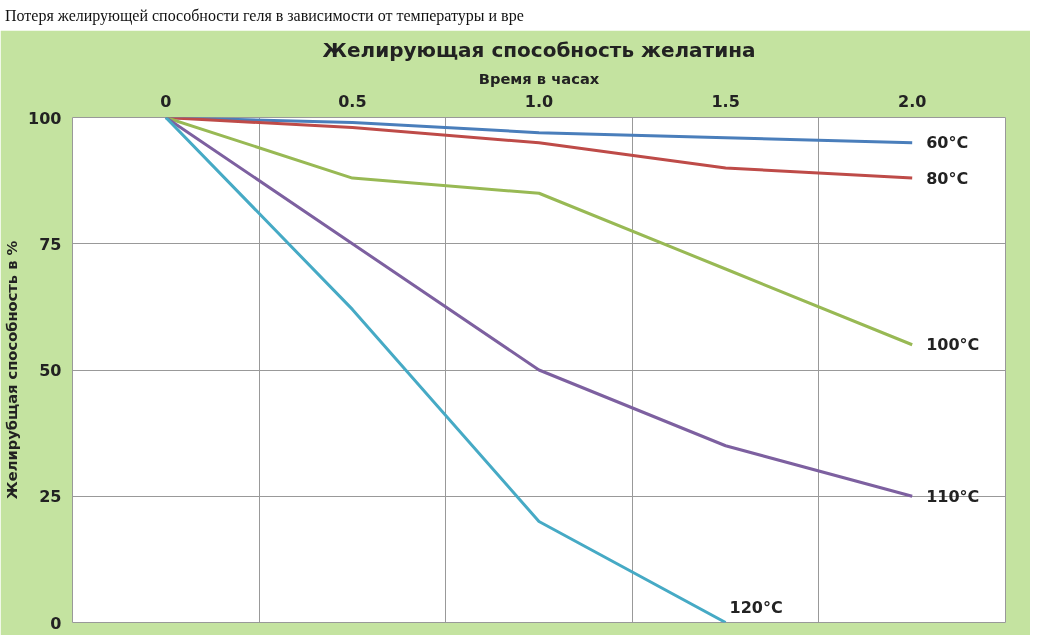 The height and width of the screenshot is (635, 1037). What do you see at coordinates (56, 623) in the screenshot?
I see `y-tick-label: 0` at bounding box center [56, 623].